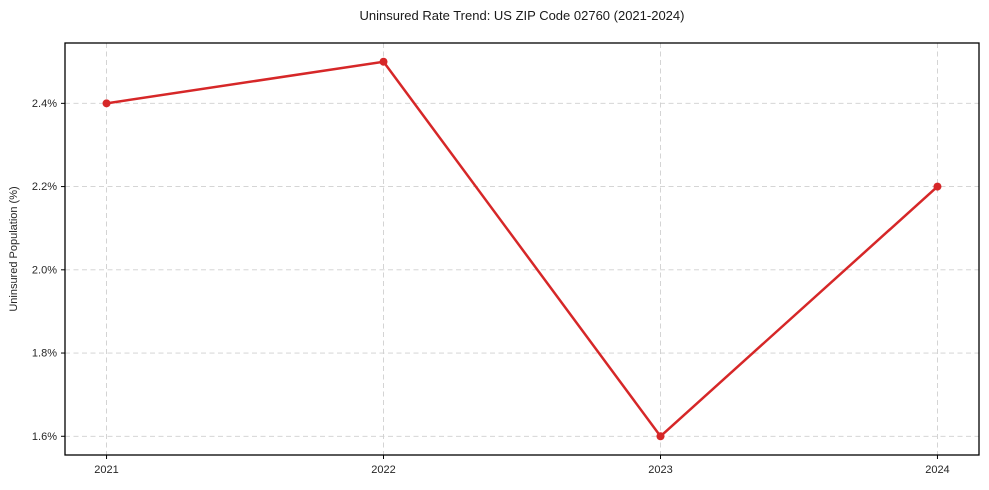 The width and height of the screenshot is (989, 490). I want to click on y-tick-label: 2.4%, so click(44, 104).